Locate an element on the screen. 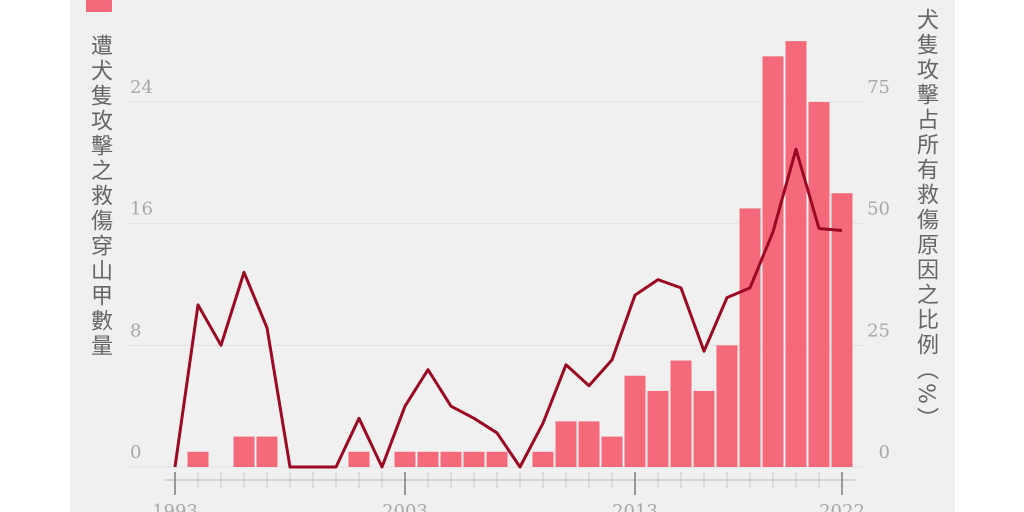 This screenshot has height=512, width=1024. y-tick-label: 8 is located at coordinates (135, 330).